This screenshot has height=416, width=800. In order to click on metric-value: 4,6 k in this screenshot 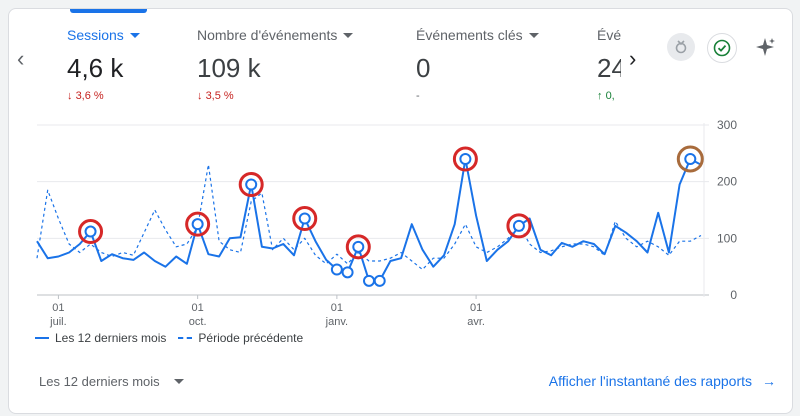, I will do `click(95, 68)`.